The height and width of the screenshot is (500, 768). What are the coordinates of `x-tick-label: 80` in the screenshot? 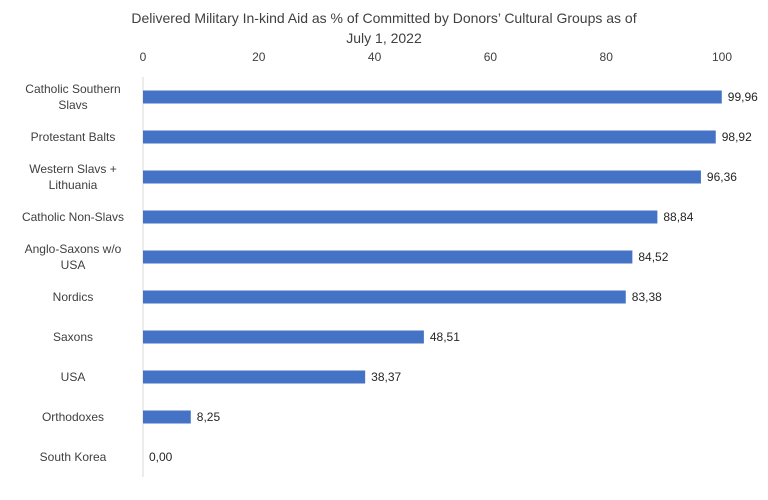 It's located at (607, 57).